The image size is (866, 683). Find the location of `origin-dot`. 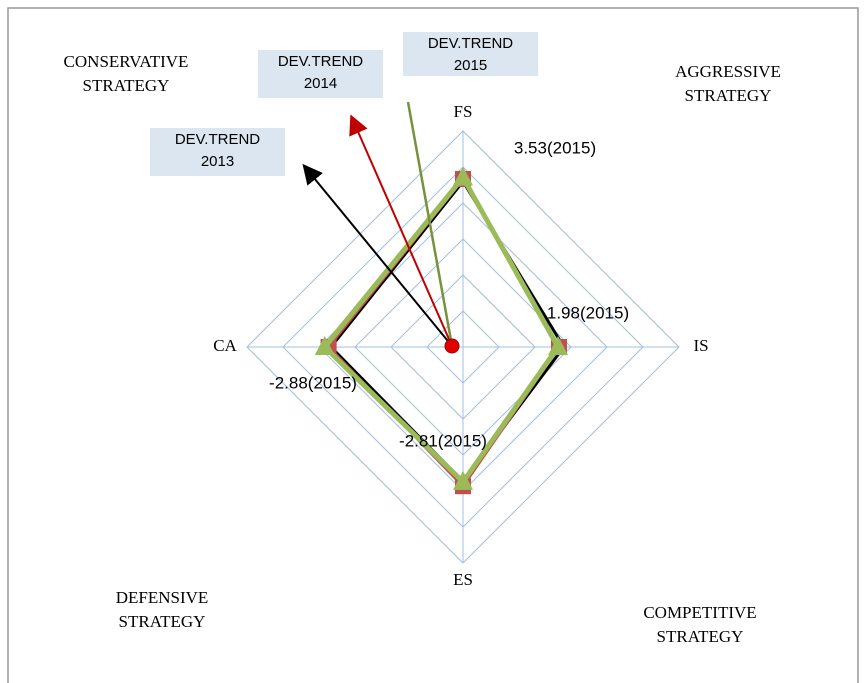

origin-dot is located at coordinates (452, 346).